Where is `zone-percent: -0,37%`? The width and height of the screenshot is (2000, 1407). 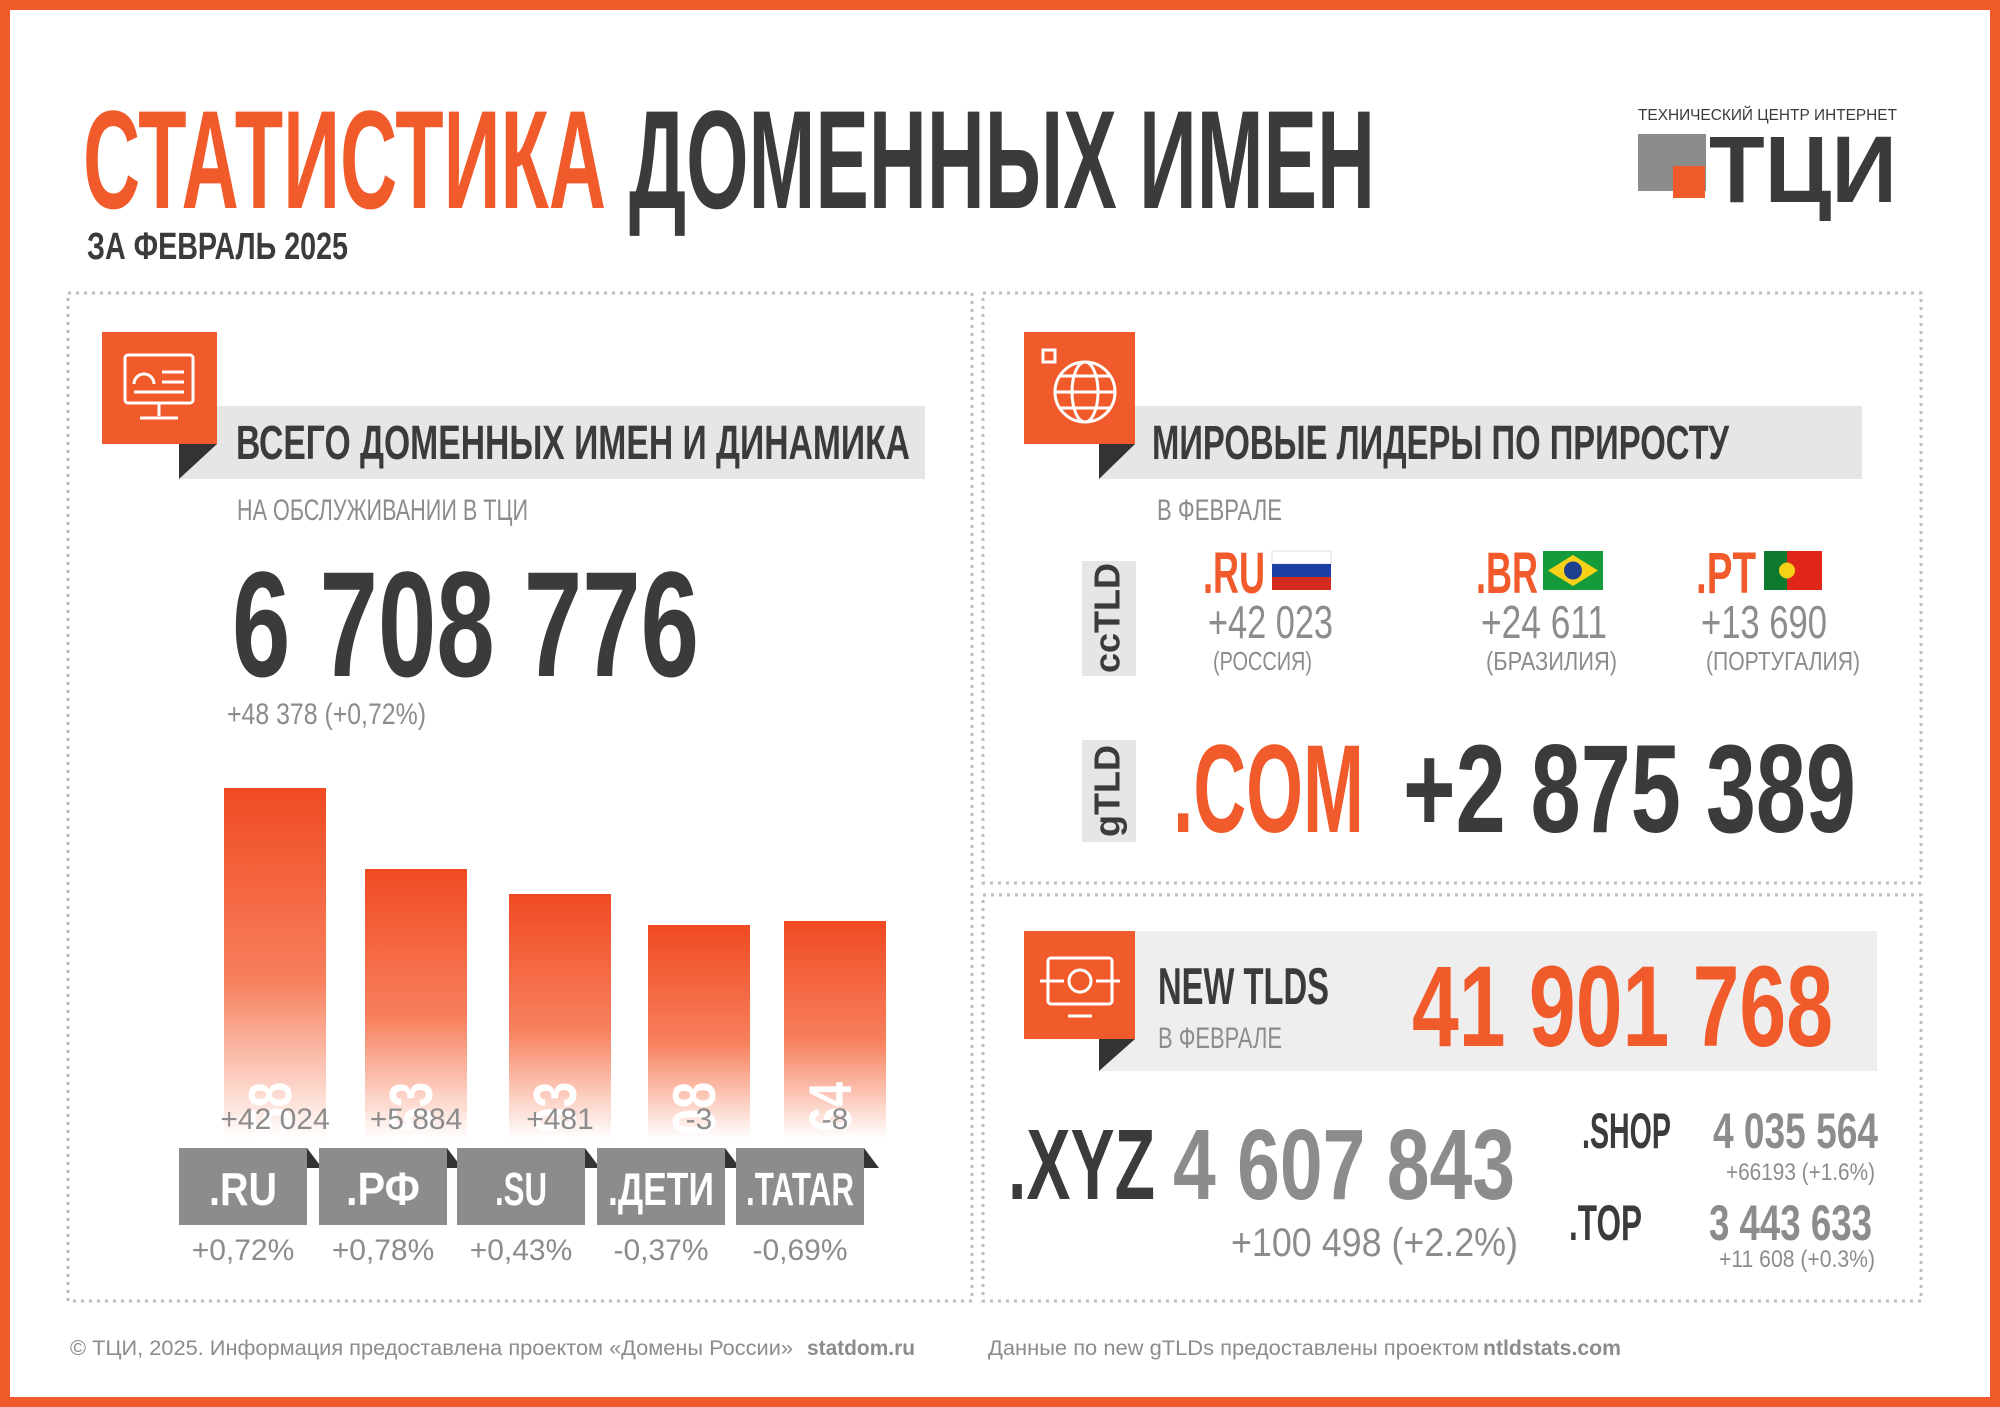 zone-percent: -0,37% is located at coordinates (660, 1250).